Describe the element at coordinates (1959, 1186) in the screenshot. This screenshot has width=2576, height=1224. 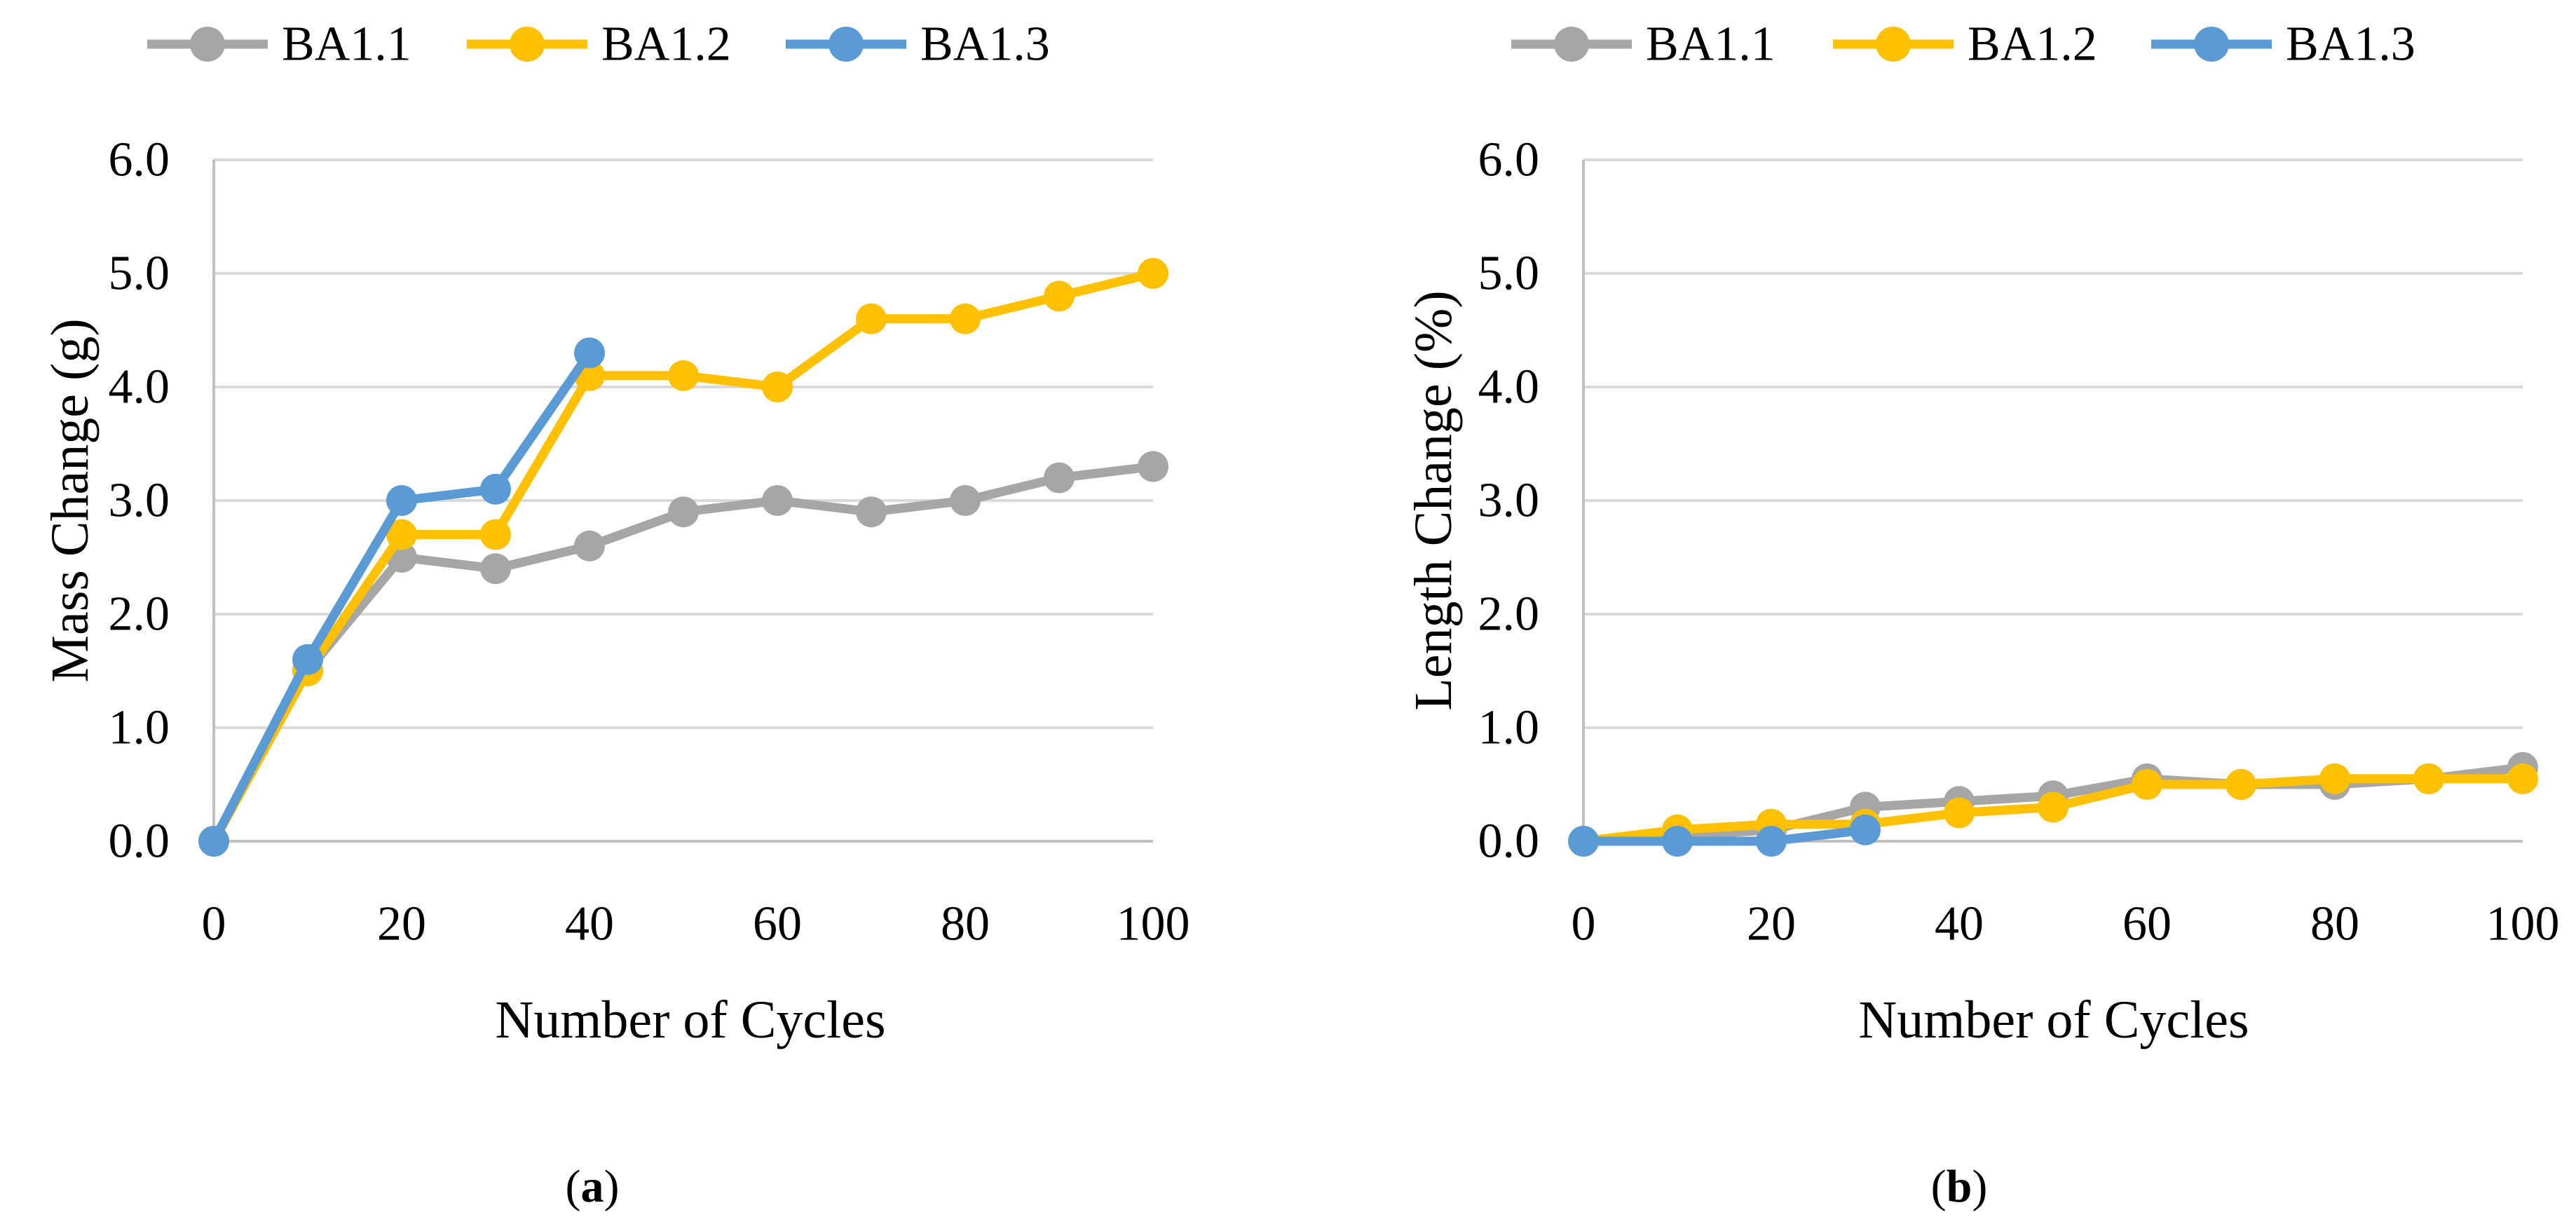
I see `panel-caption: (b)` at that location.